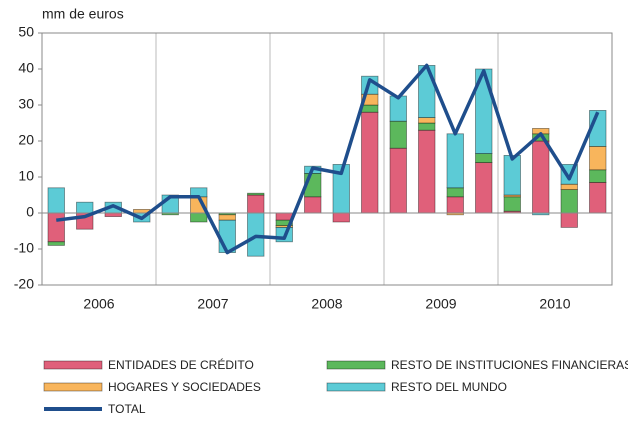 The width and height of the screenshot is (628, 423). What do you see at coordinates (26, 176) in the screenshot?
I see `y-tick-label: 10` at bounding box center [26, 176].